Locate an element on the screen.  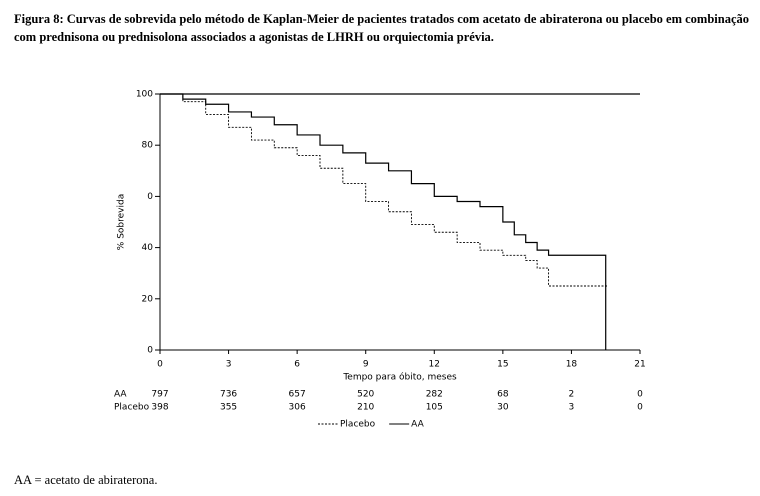
y-axis-label: % Sobrevida is located at coordinates (122, 222).